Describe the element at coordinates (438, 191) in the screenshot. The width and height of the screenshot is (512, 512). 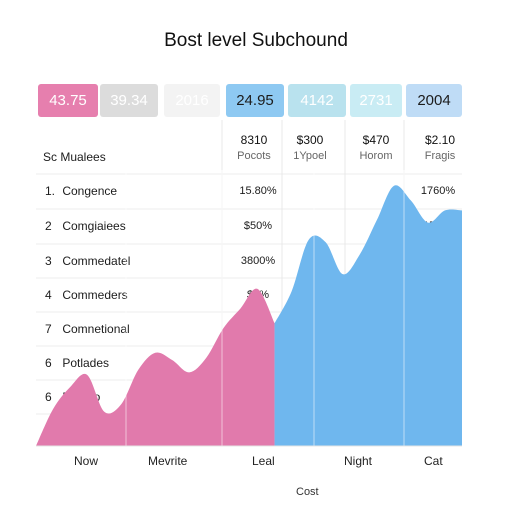
I see `row-right-value: 1760%` at that location.